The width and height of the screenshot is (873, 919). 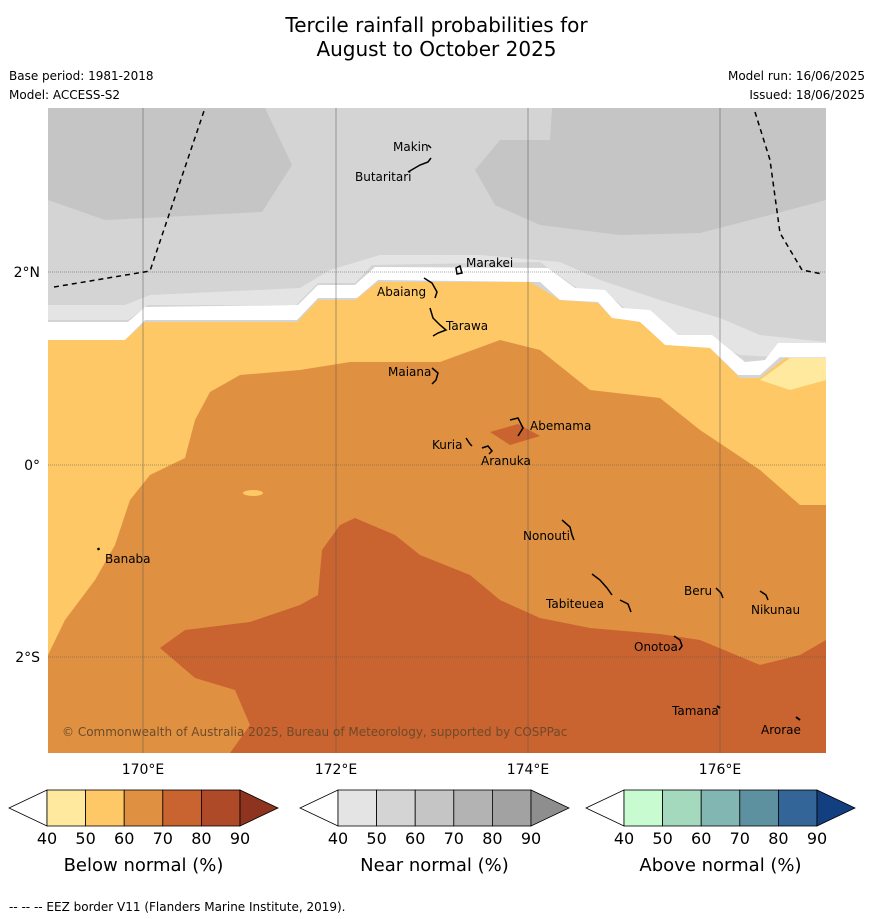 I want to click on nikunau-island, so click(x=764, y=595).